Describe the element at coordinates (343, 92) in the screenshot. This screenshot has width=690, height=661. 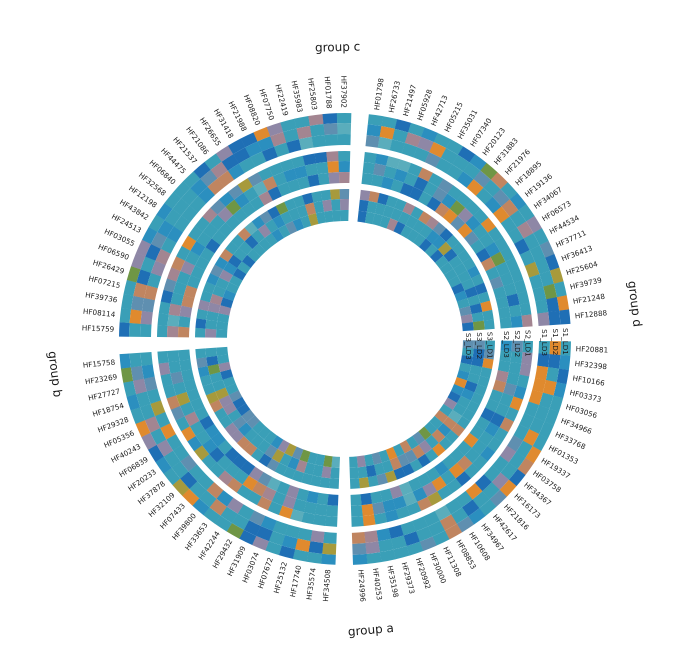
I see `gene-label: HF37902` at that location.